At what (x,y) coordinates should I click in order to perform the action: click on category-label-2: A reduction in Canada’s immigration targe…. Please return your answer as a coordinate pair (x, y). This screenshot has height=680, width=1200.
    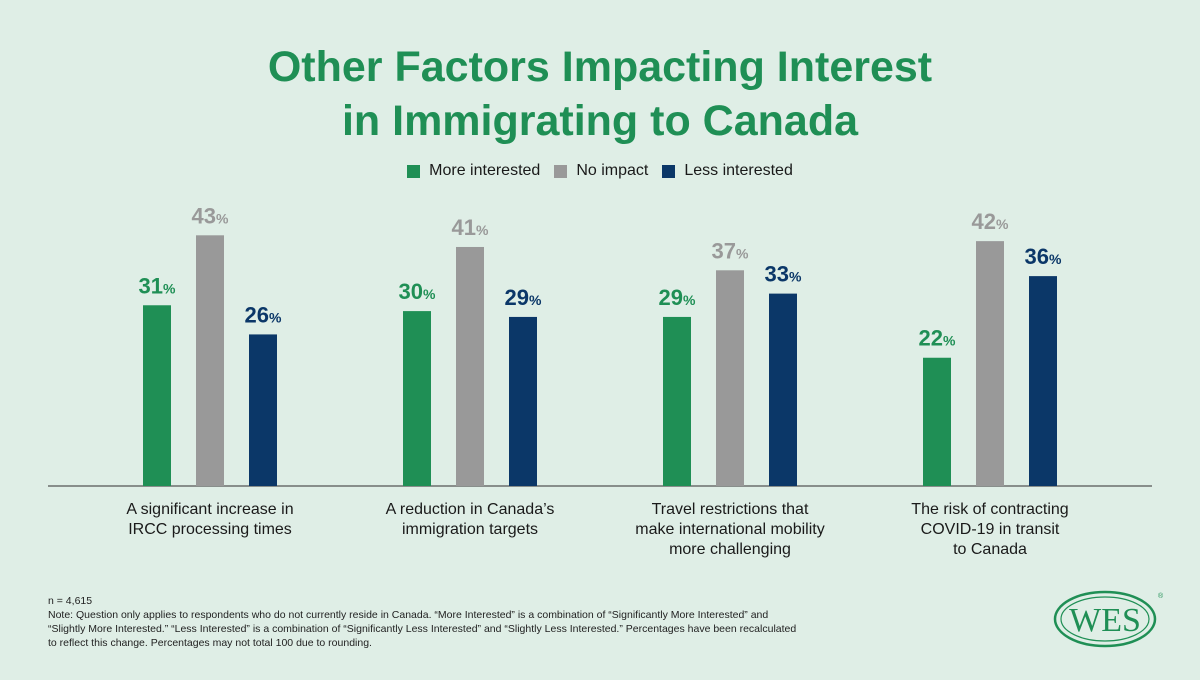
    Looking at the image, I should click on (470, 519).